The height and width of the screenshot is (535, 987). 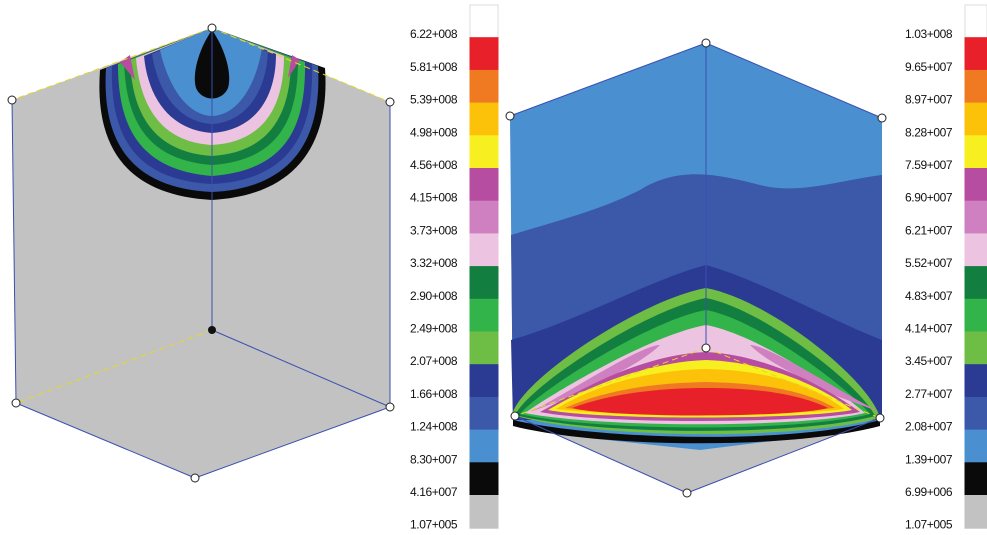 What do you see at coordinates (929, 230) in the screenshot?
I see `legend-label: 6.21+007` at bounding box center [929, 230].